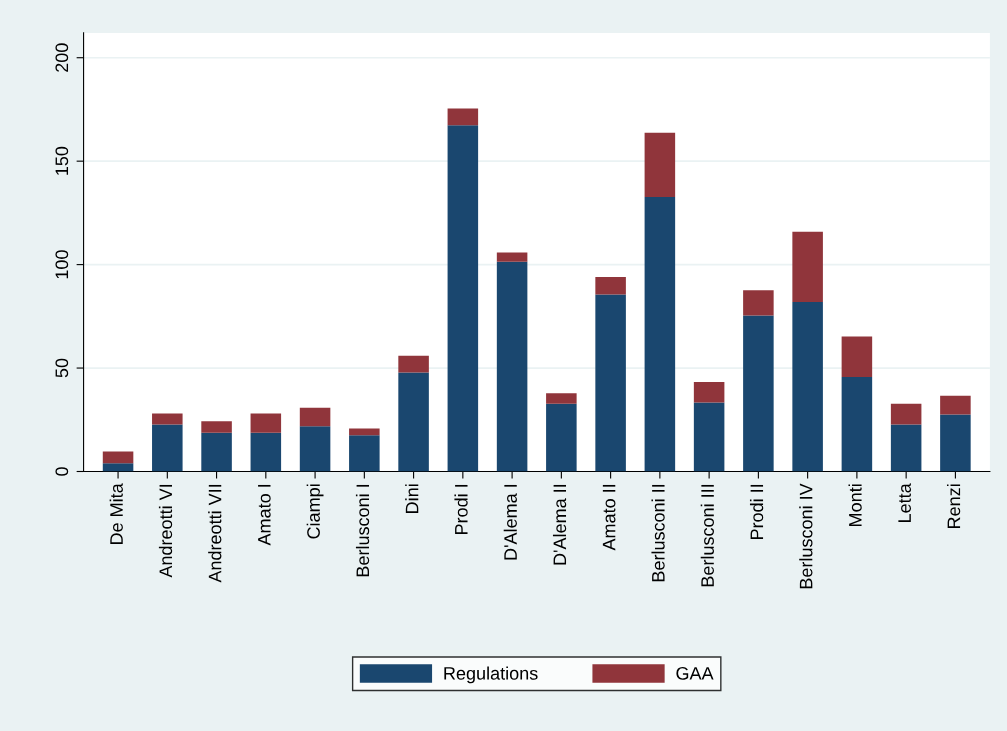  I want to click on x-tick-label: Andreotti VI, so click(165, 531).